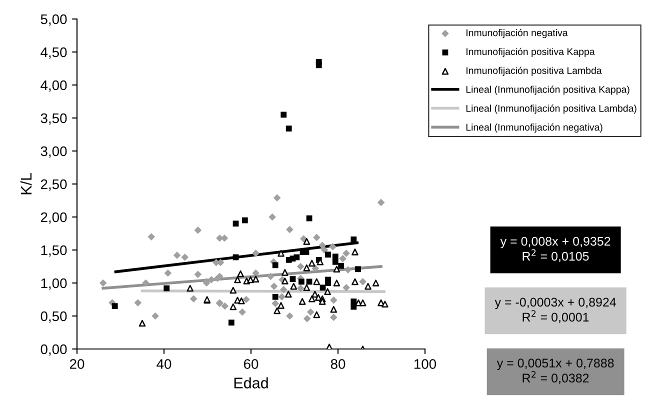  I want to click on legend-label: Lineal (Inmunofijación negativa), so click(534, 128).